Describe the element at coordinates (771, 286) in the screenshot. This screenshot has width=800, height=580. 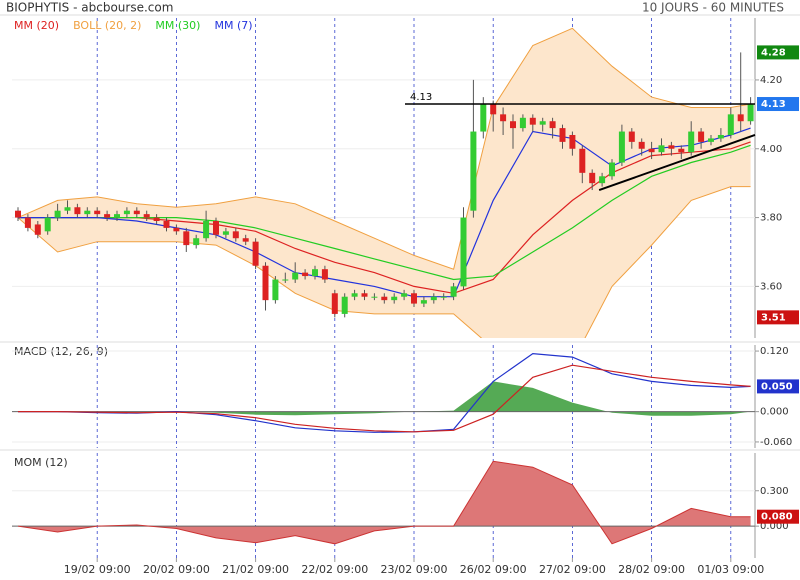
I see `y-tick-label: 3.60` at that location.